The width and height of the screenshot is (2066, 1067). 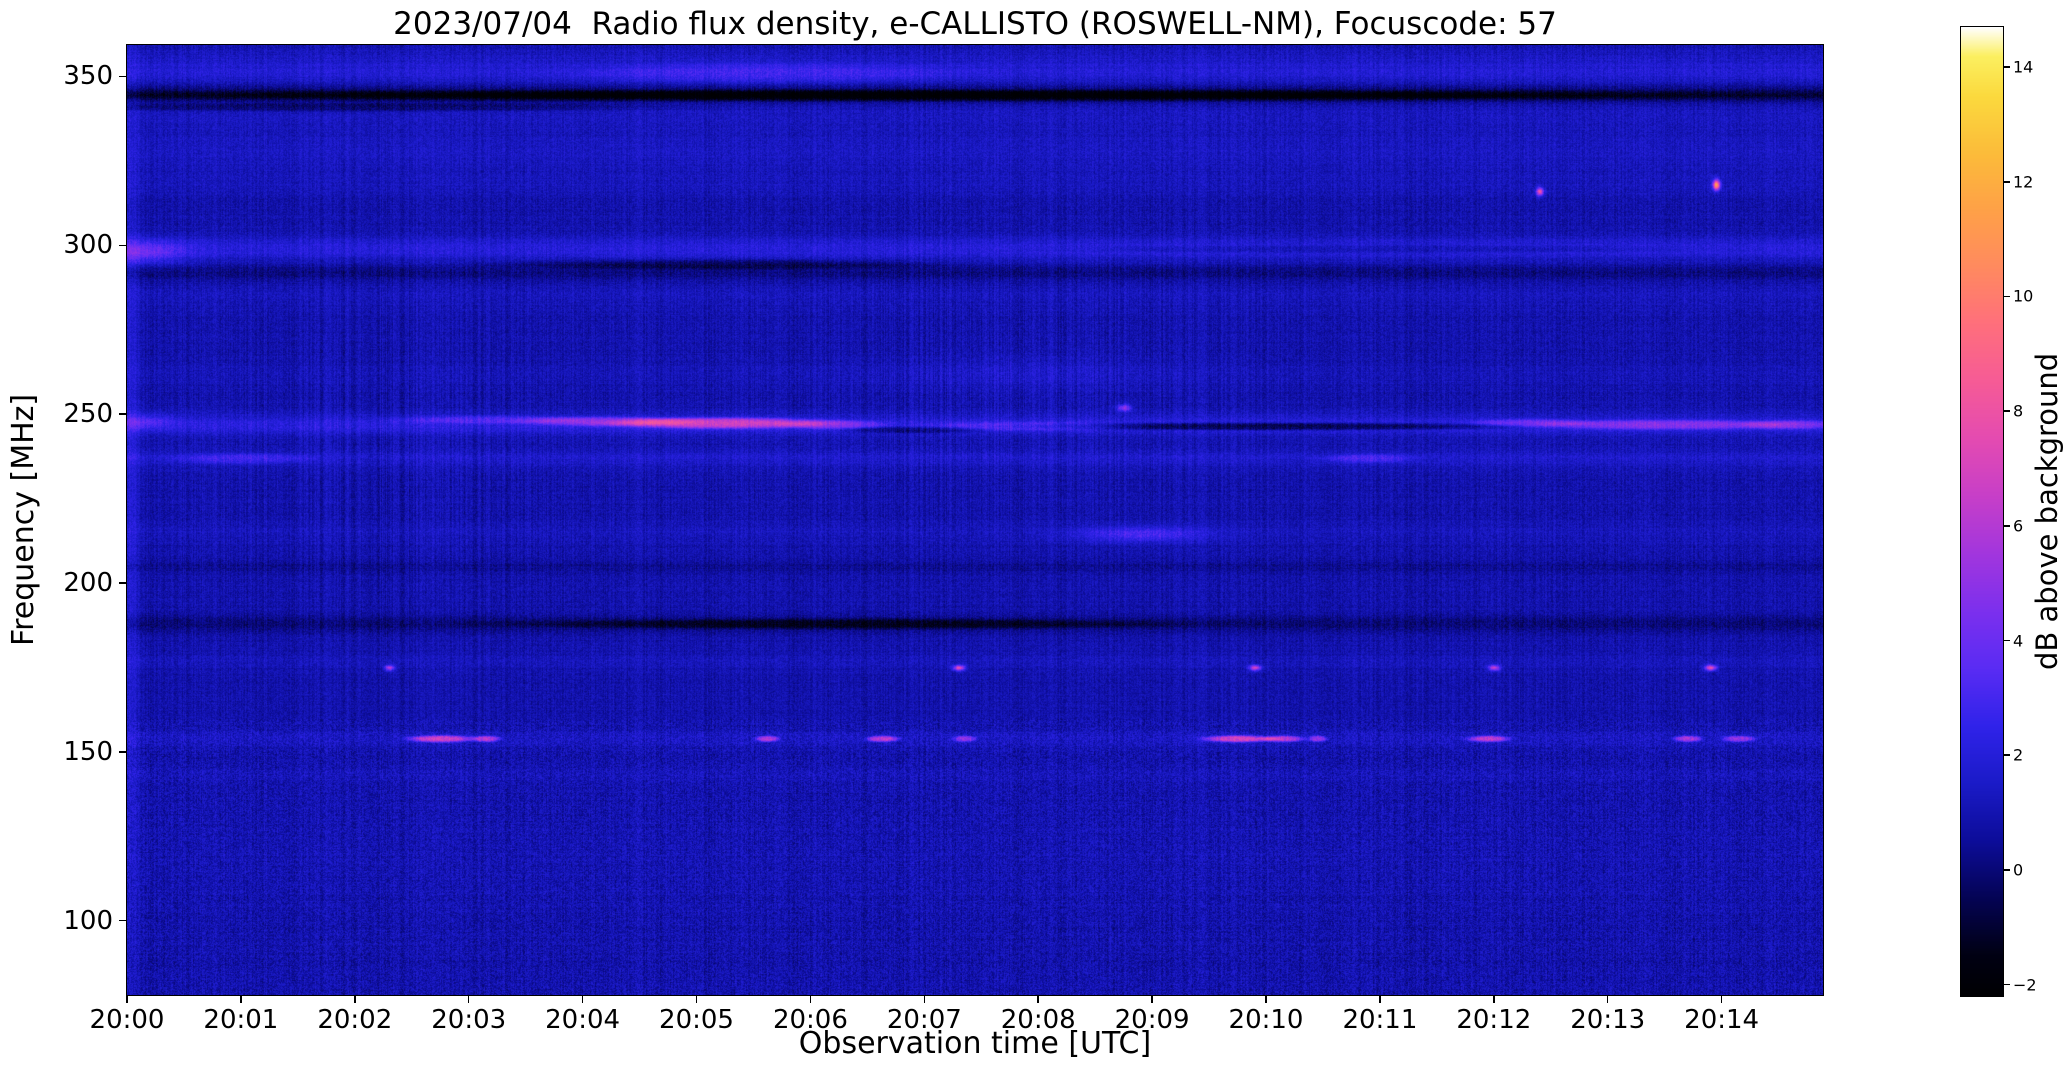 I want to click on x-axis-label: Observation time [UTC], so click(x=975, y=1043).